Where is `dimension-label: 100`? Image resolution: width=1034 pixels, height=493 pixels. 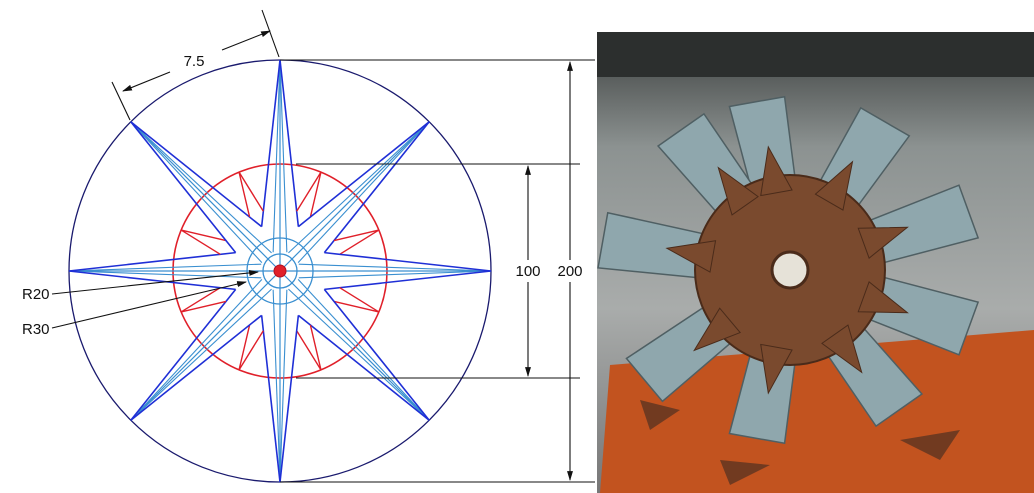
dimension-label: 100 is located at coordinates (527, 271).